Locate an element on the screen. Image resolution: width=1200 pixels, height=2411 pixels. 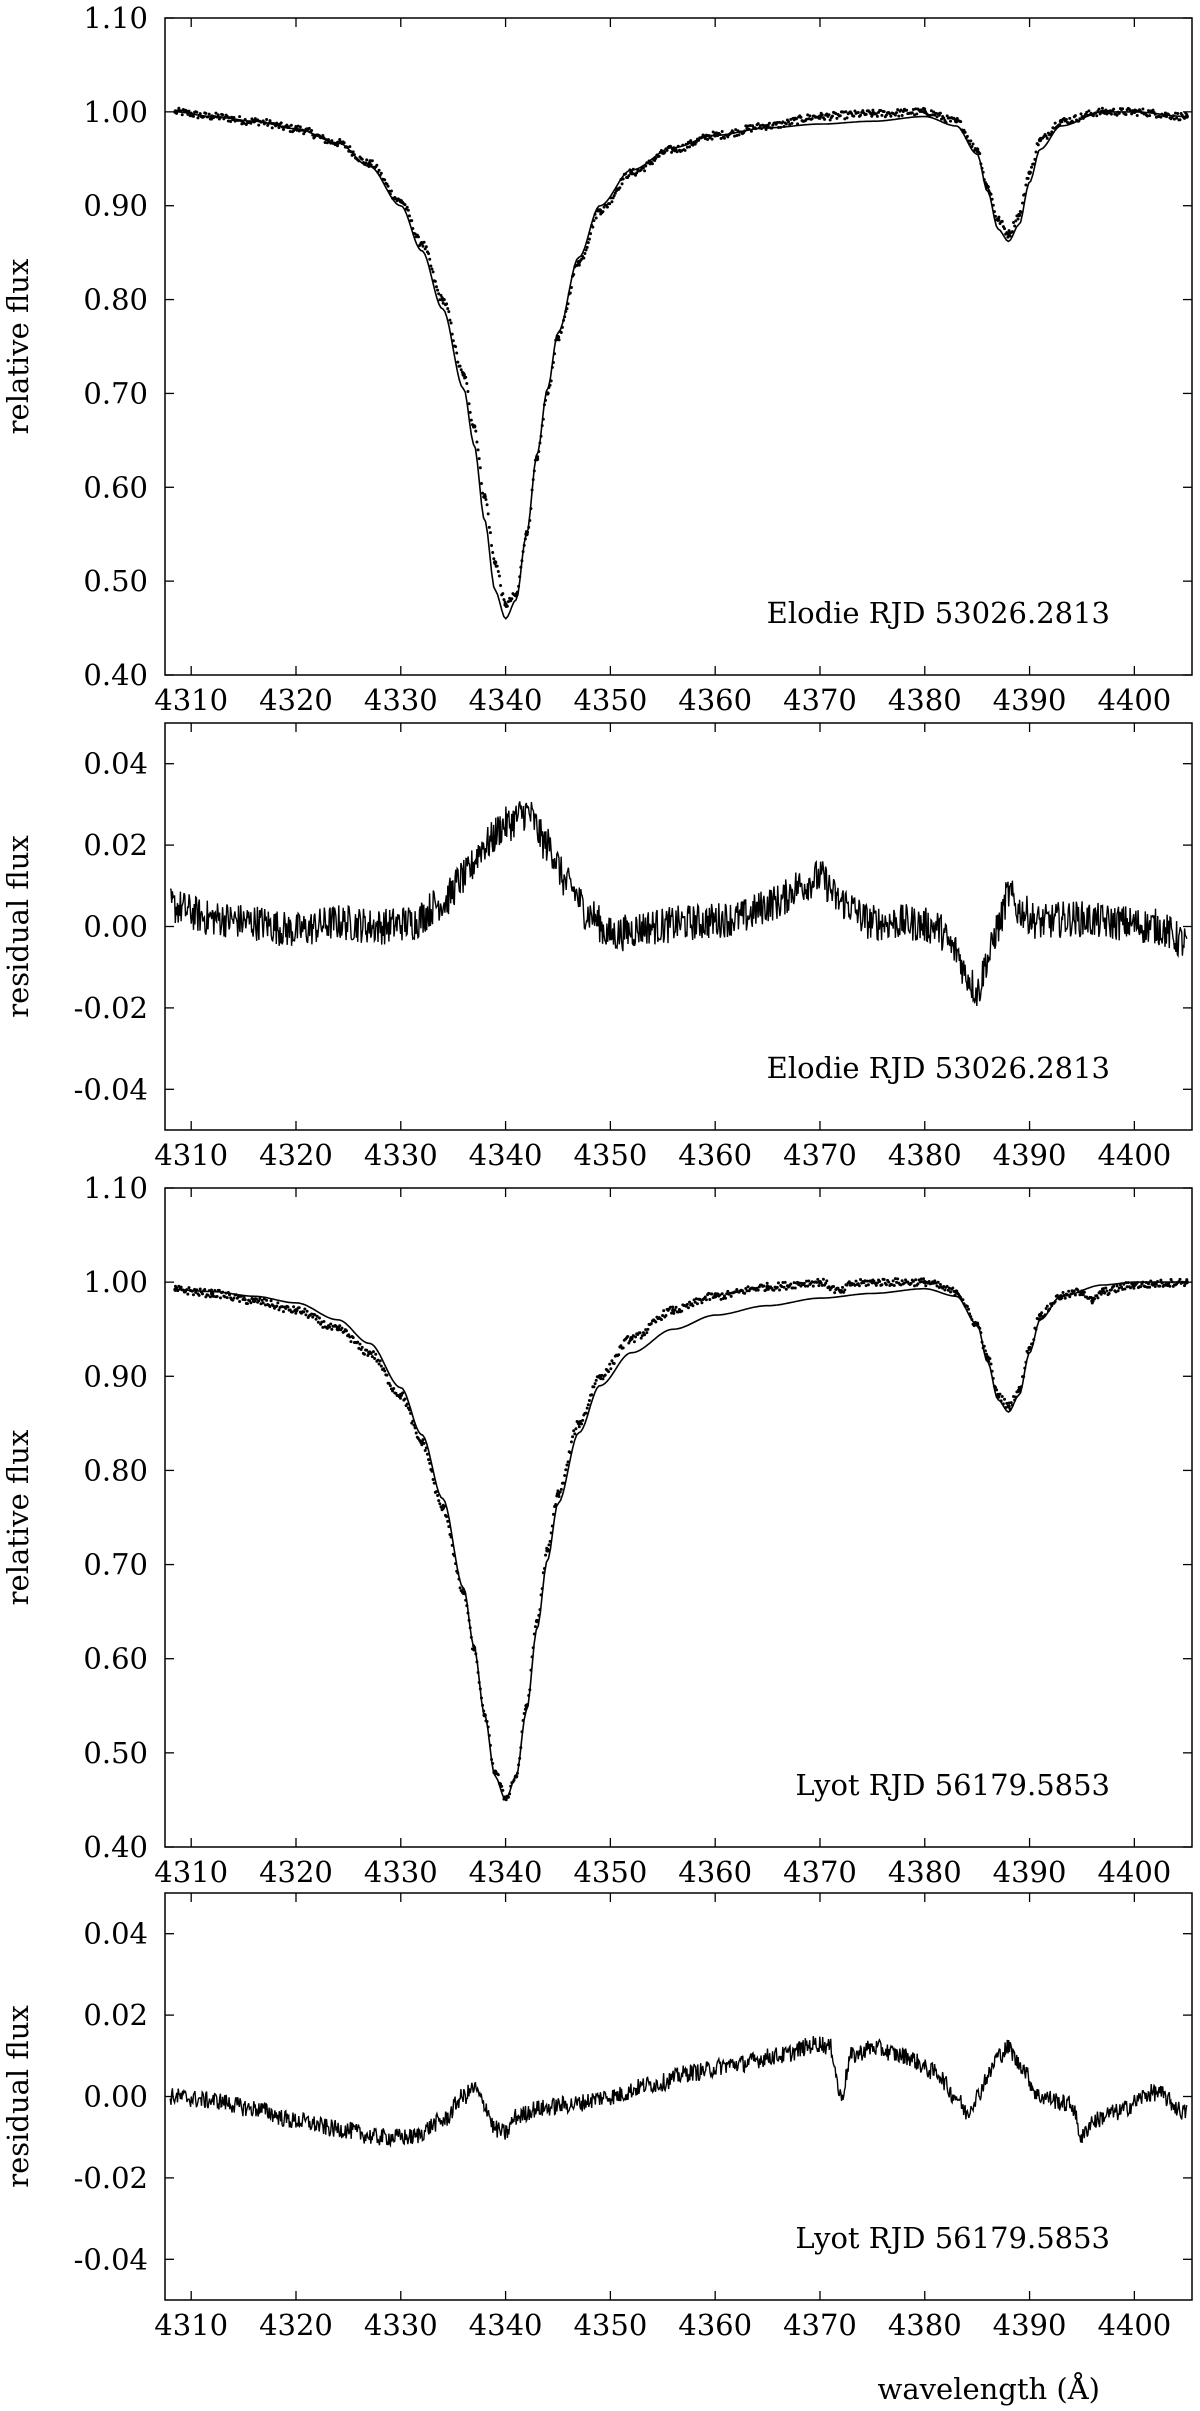
y-tick-label: 0.50 is located at coordinates (115, 1753).